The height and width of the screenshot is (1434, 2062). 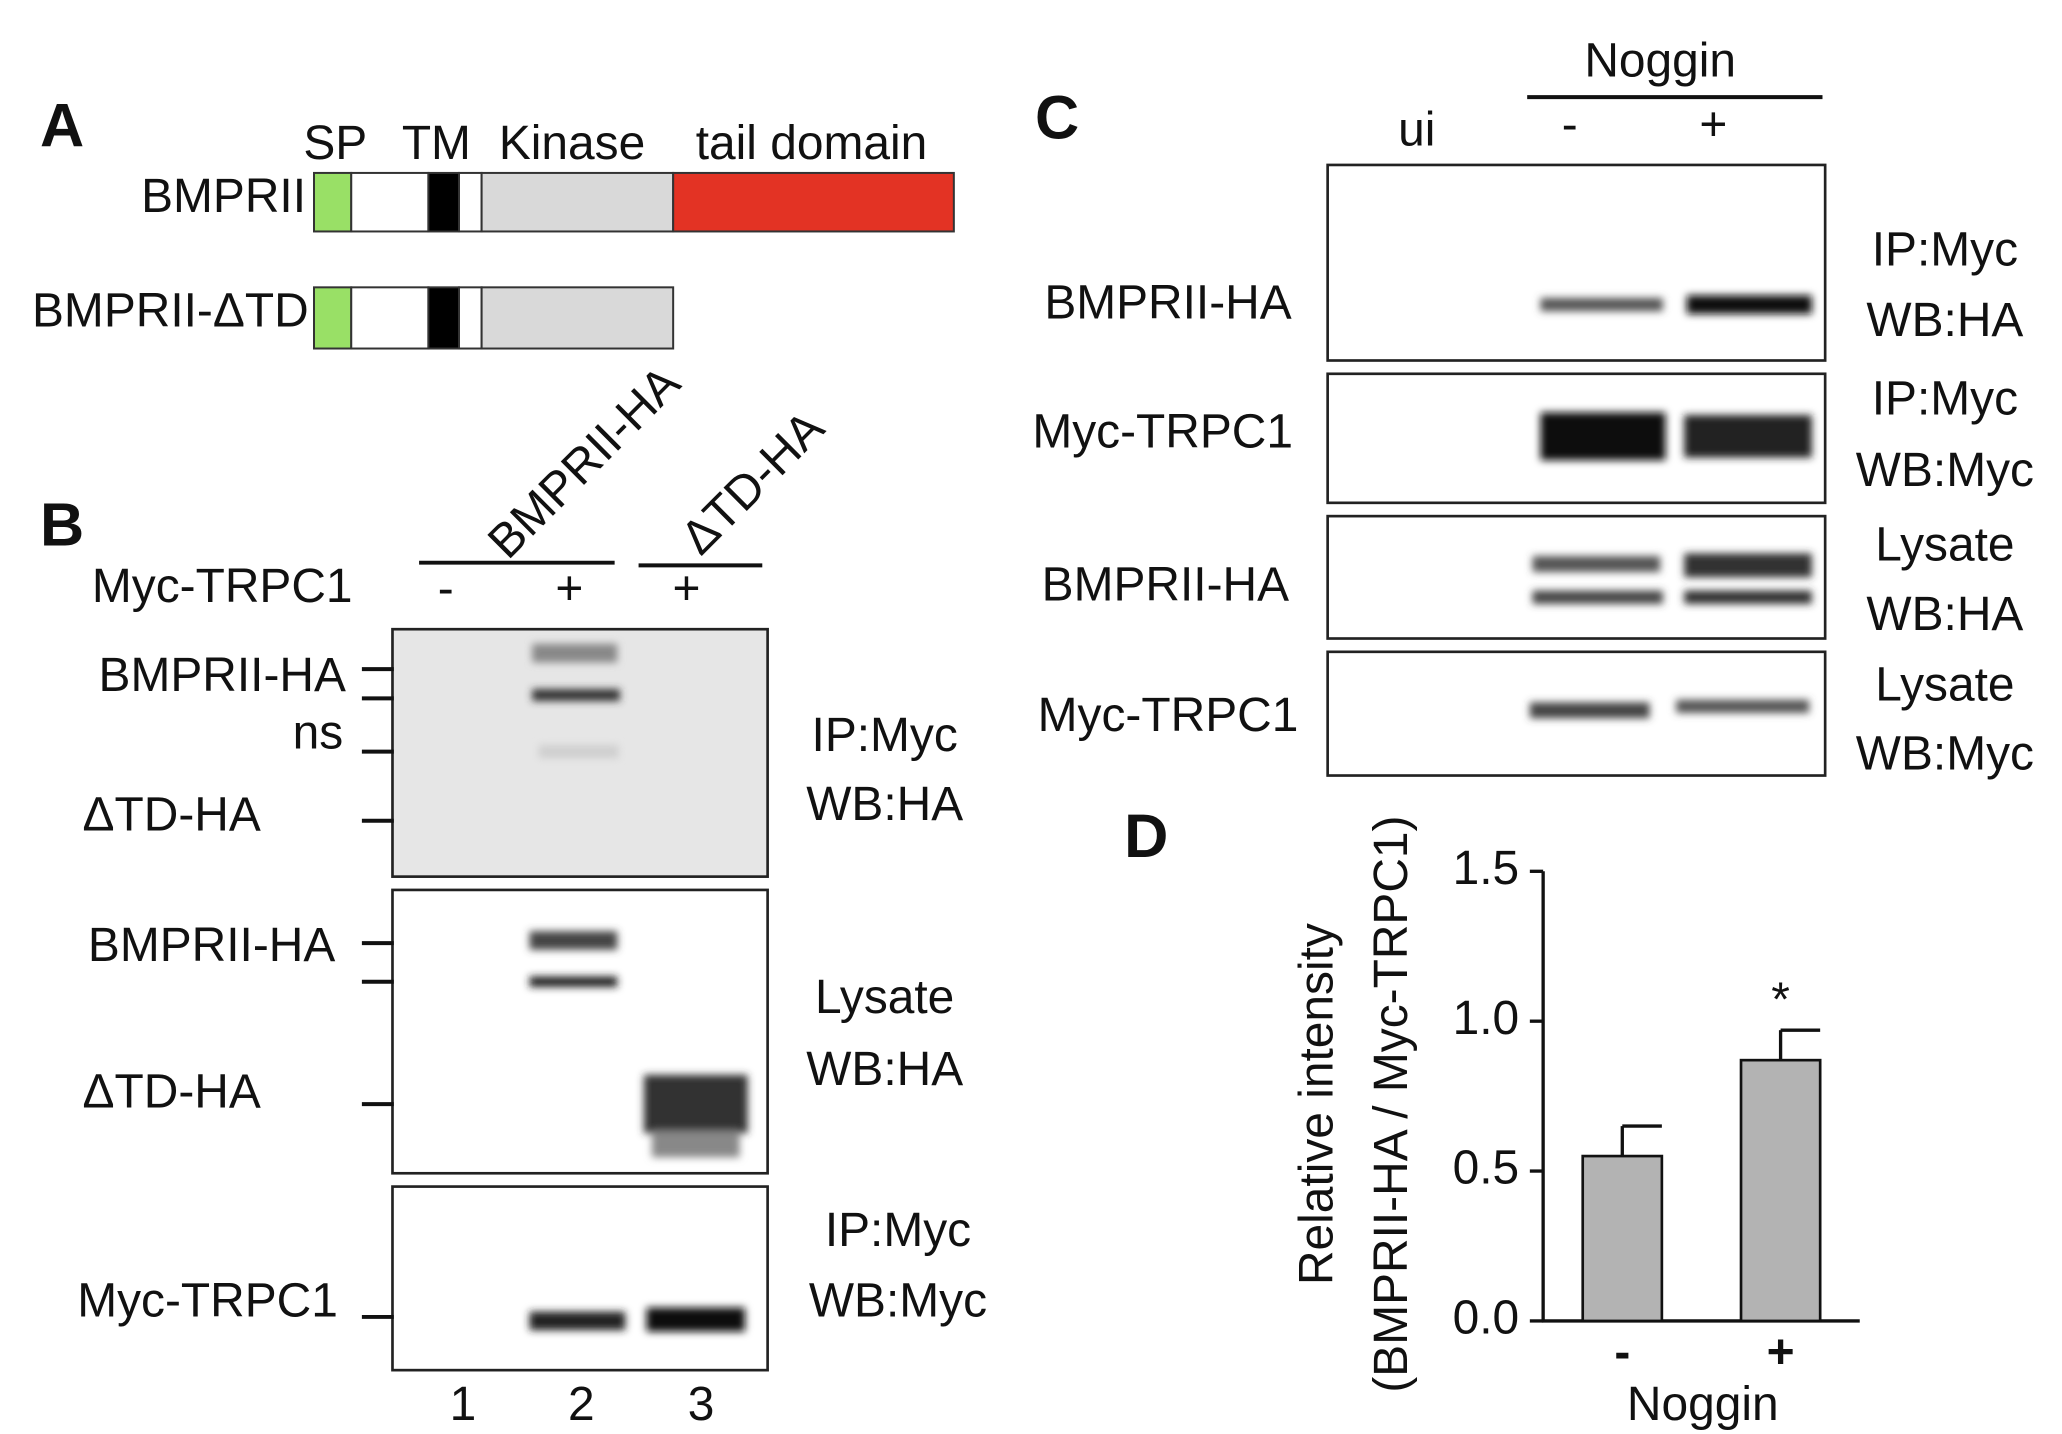 I want to click on marker-label: Myc-TRPC1, so click(x=207, y=1300).